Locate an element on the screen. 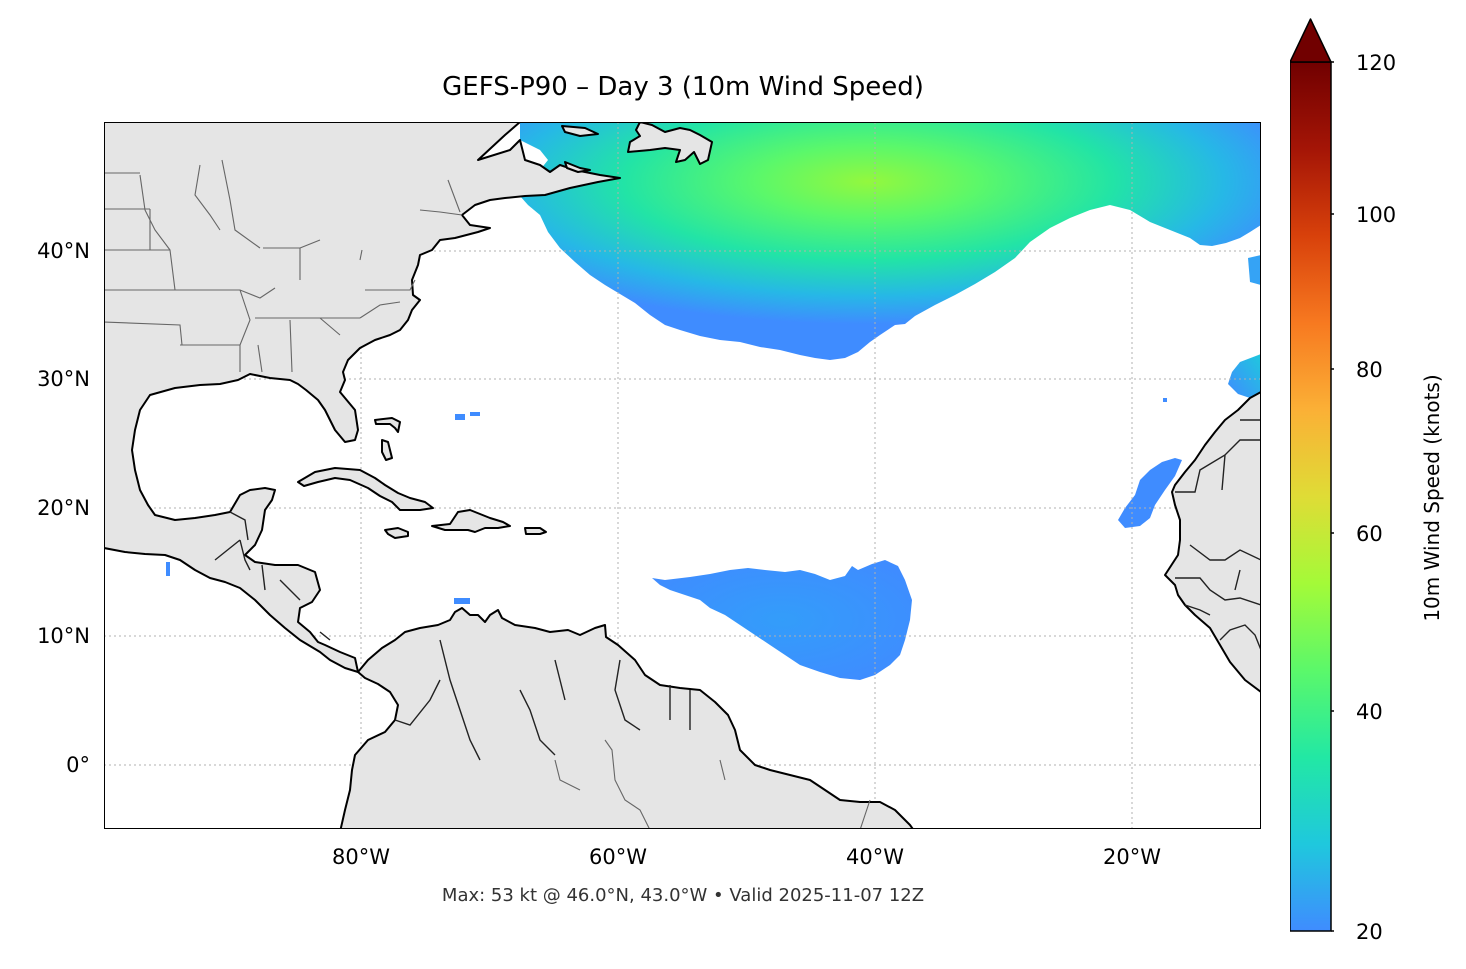  wind-field-azores-patch is located at coordinates (1253, 269).